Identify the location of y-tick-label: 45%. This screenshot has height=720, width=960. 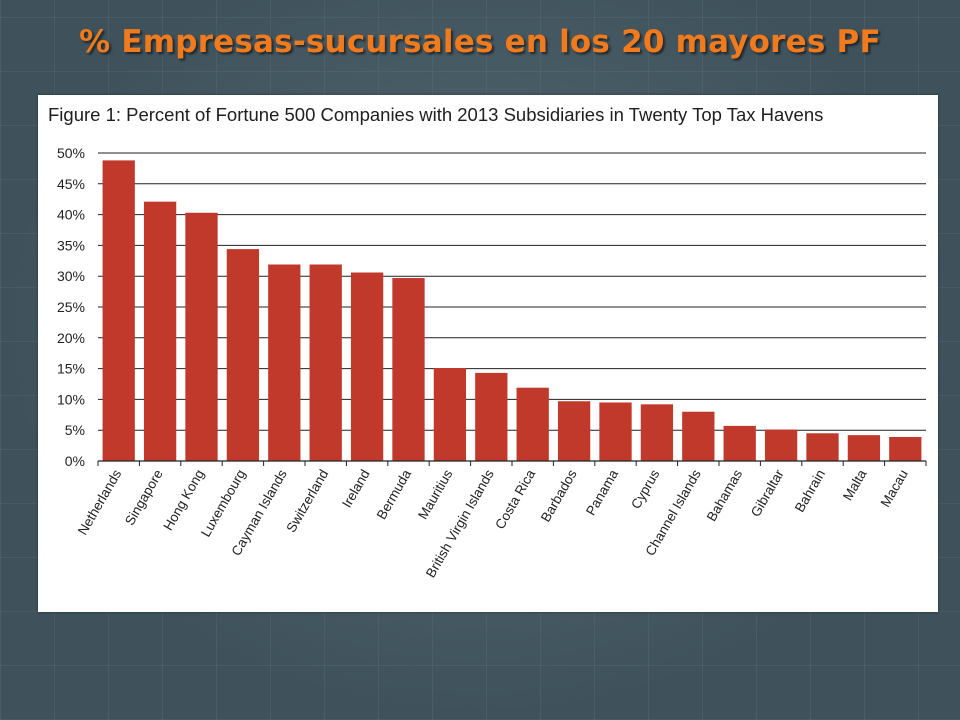
(71, 184).